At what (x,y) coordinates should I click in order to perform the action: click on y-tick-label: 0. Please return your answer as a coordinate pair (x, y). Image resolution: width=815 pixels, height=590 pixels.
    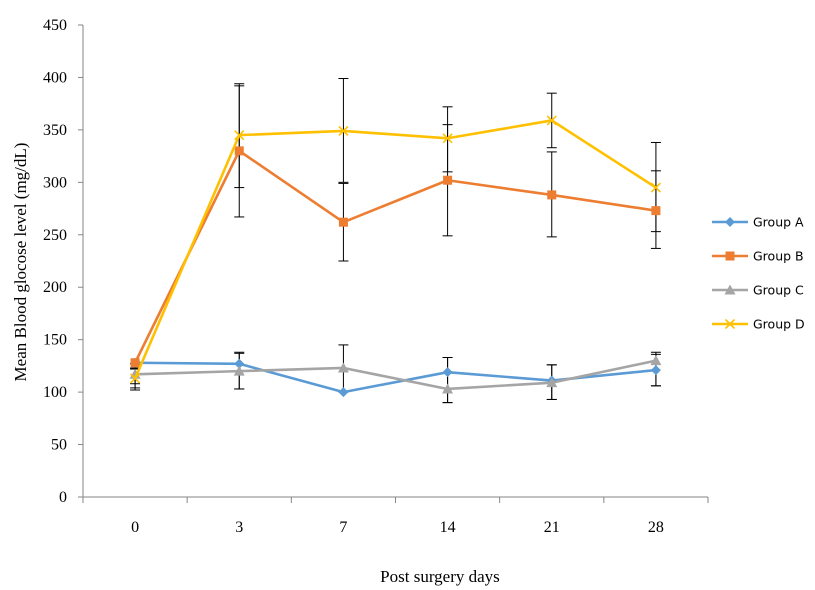
    Looking at the image, I should click on (63, 497).